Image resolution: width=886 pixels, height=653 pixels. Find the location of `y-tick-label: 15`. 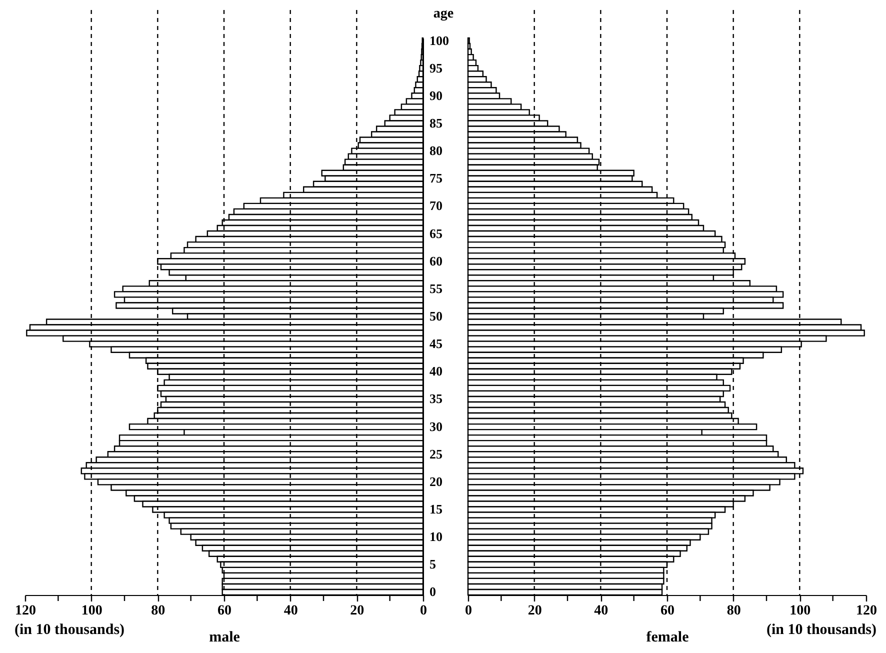

y-tick-label: 15 is located at coordinates (436, 509).